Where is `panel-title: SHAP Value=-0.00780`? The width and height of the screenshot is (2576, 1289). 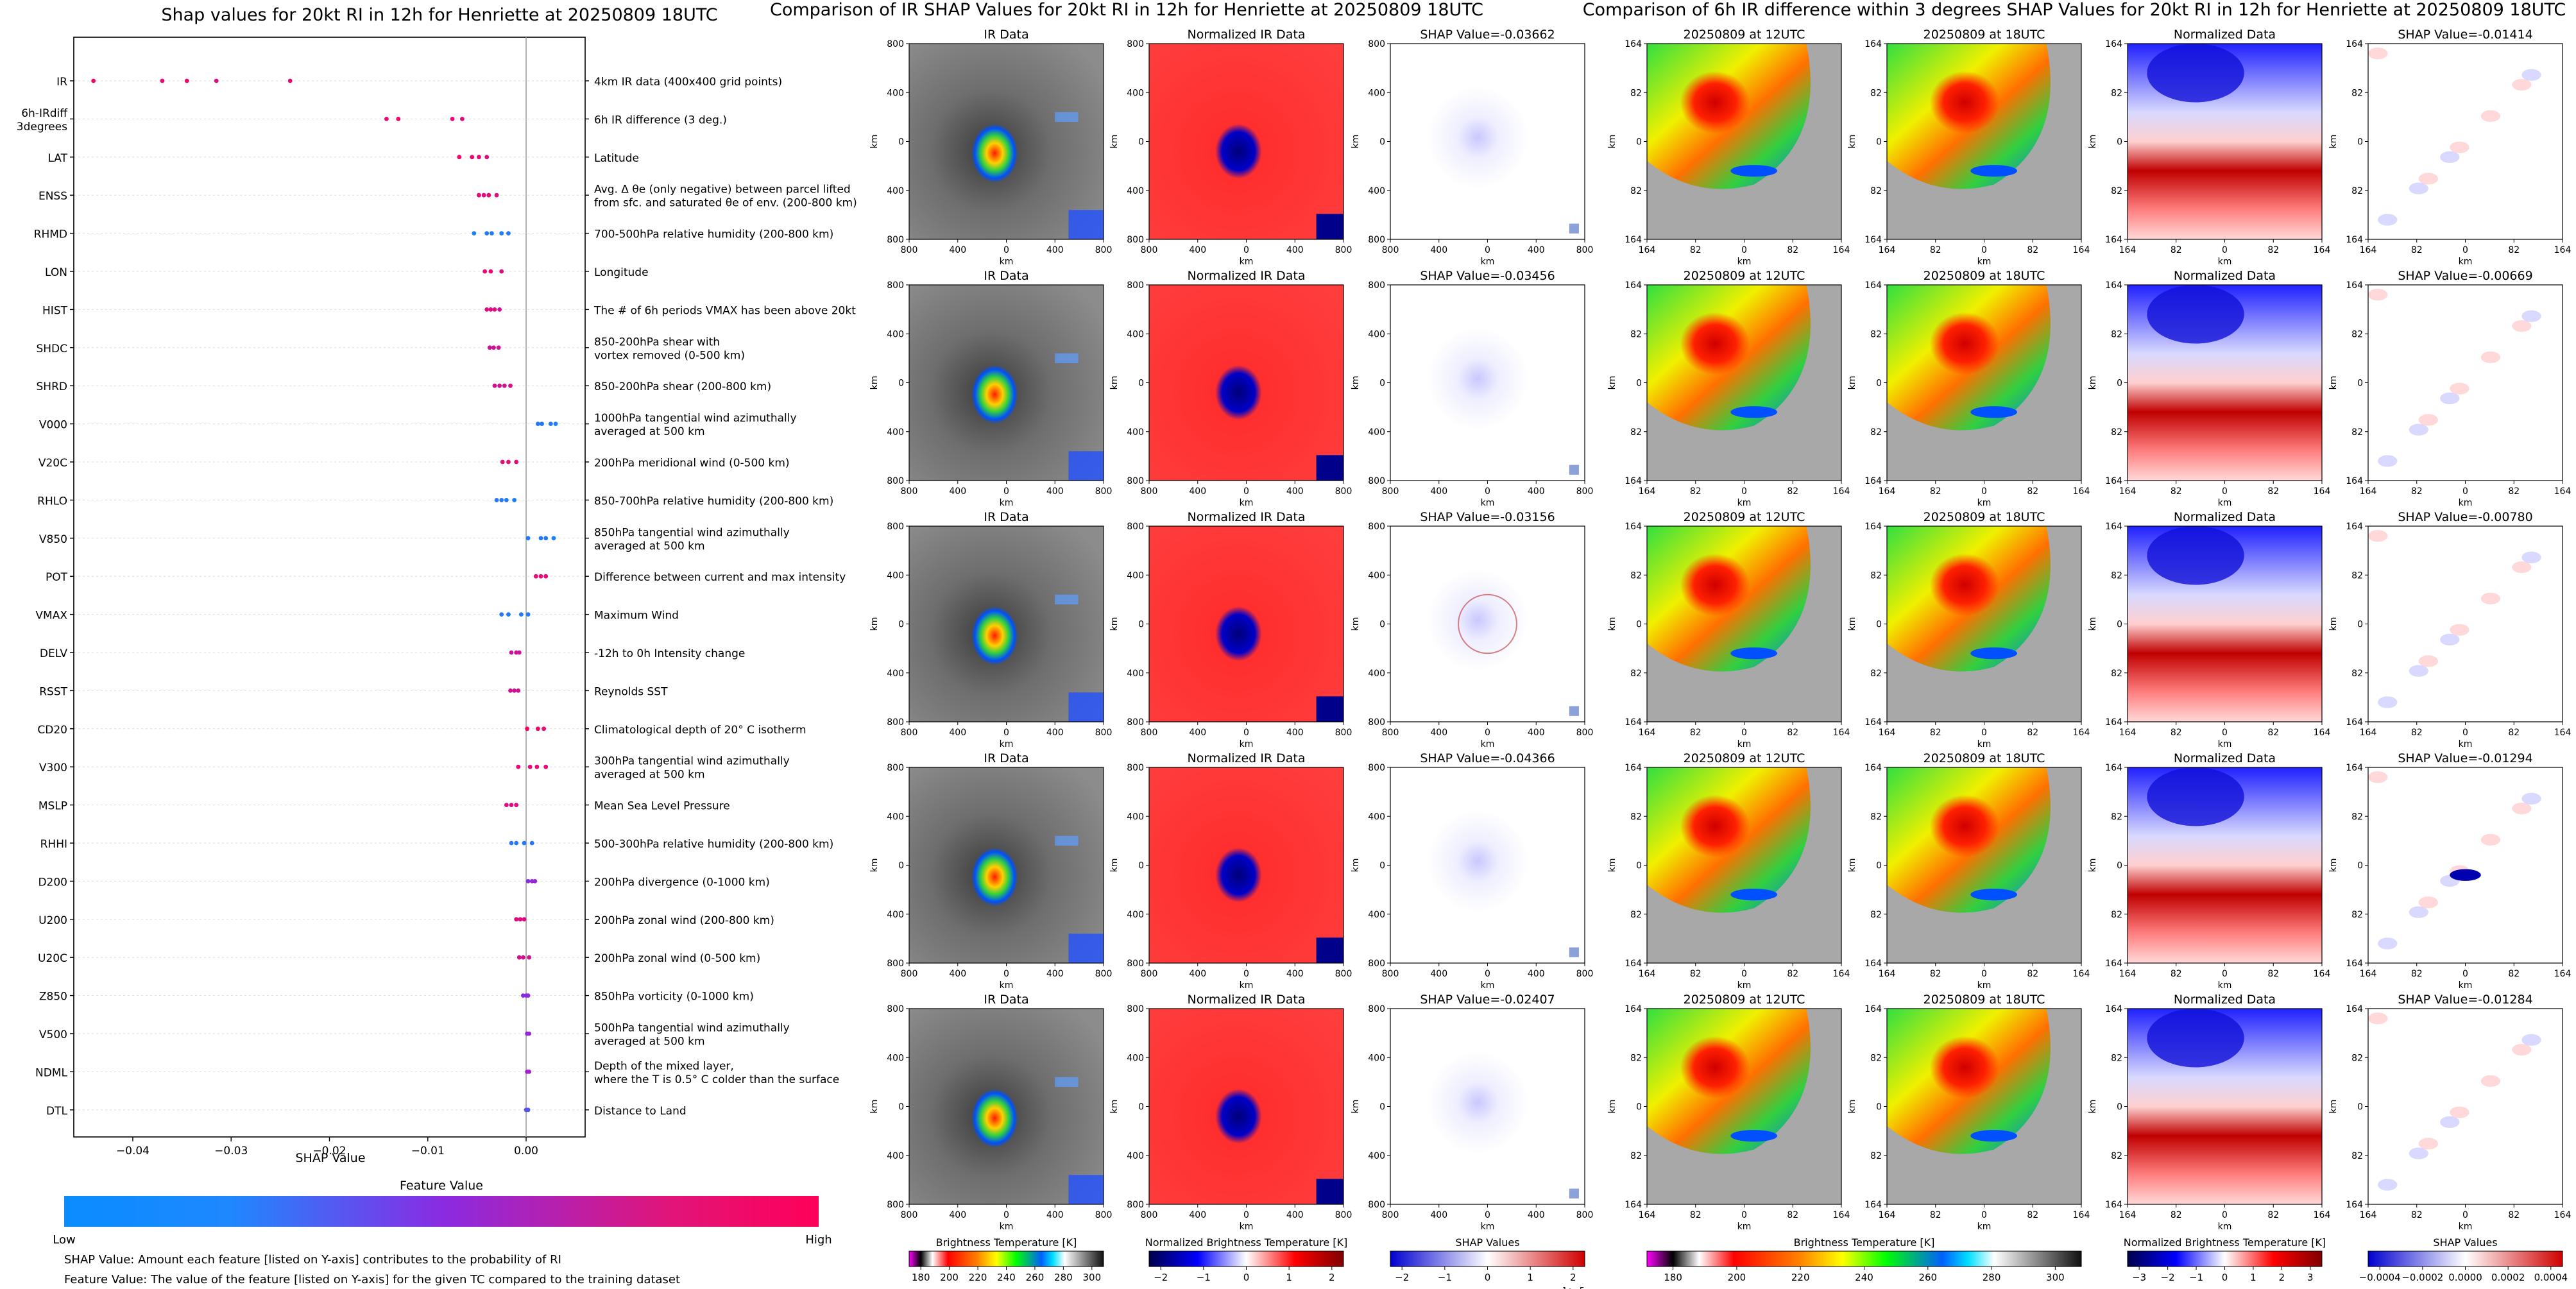 panel-title: SHAP Value=-0.00780 is located at coordinates (2465, 517).